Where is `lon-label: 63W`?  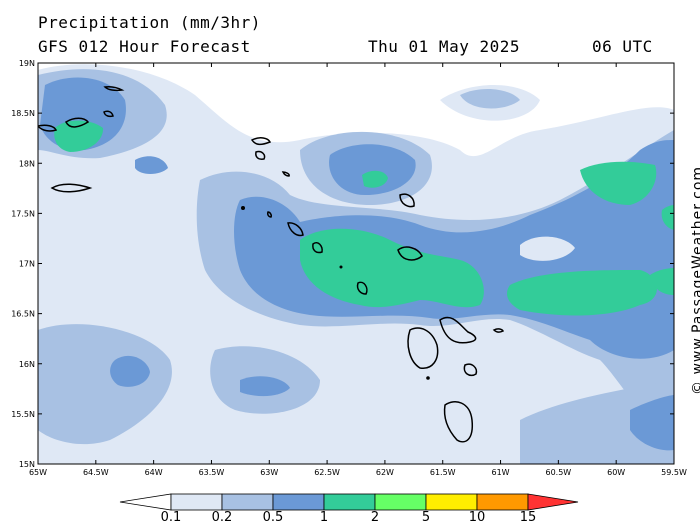 lon-label: 63W is located at coordinates (269, 472).